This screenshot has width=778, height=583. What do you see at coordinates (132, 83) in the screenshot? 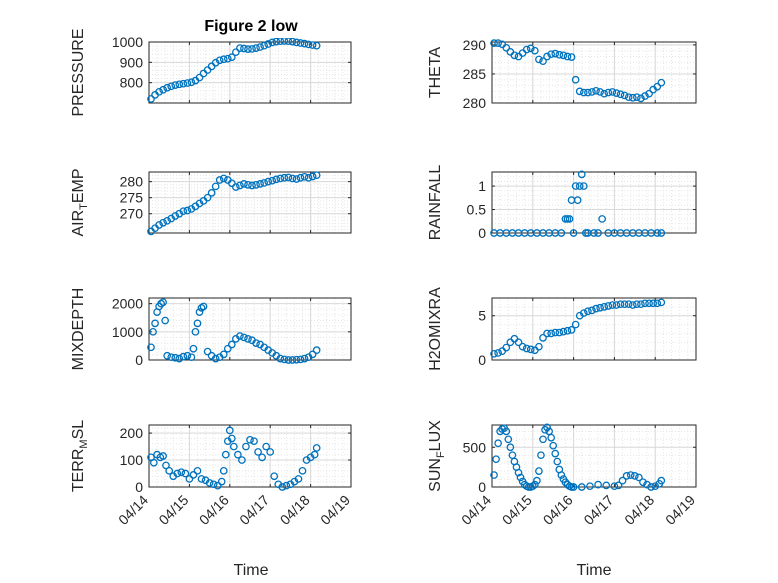
I see `y-tick-label: 800` at bounding box center [132, 83].